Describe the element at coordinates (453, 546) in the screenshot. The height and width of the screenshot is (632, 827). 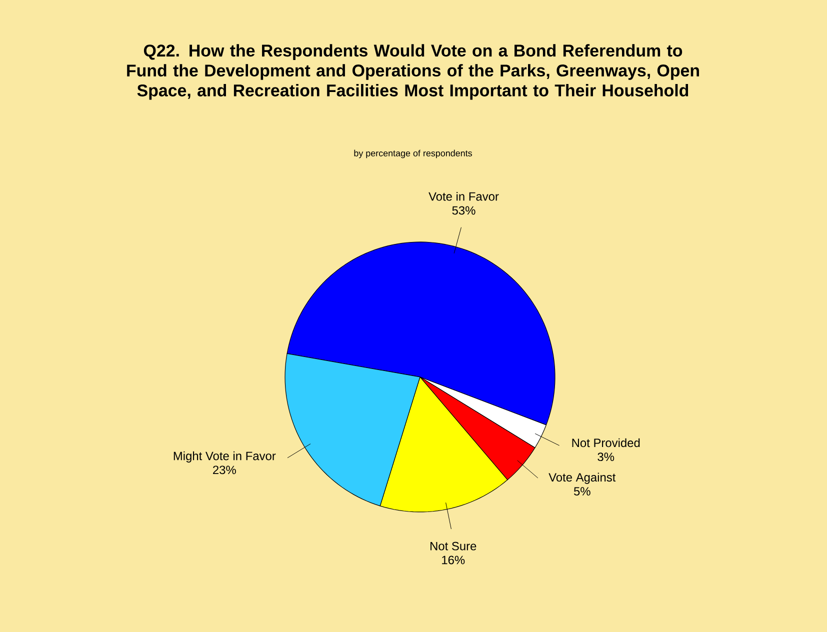
I see `slice-label: Not Sure` at that location.